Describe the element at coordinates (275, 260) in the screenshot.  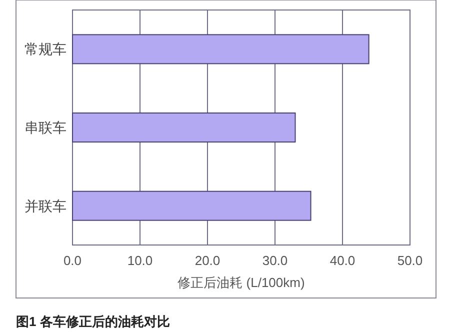
I see `x-tick-label: 30.0` at that location.